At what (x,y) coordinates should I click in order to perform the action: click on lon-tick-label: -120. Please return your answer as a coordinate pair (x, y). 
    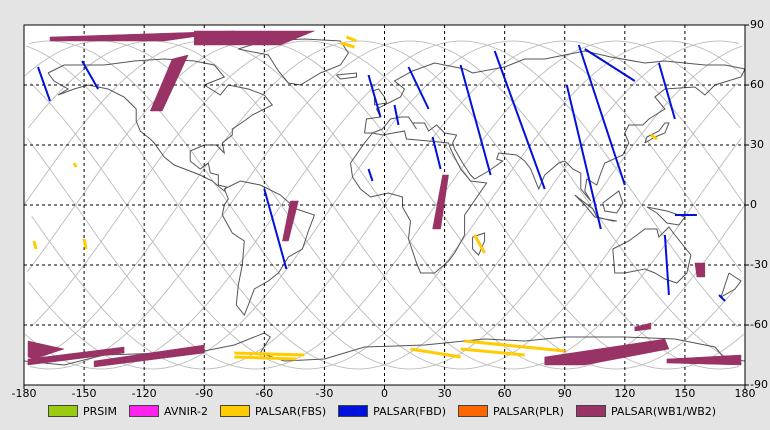
    Looking at the image, I should click on (144, 393).